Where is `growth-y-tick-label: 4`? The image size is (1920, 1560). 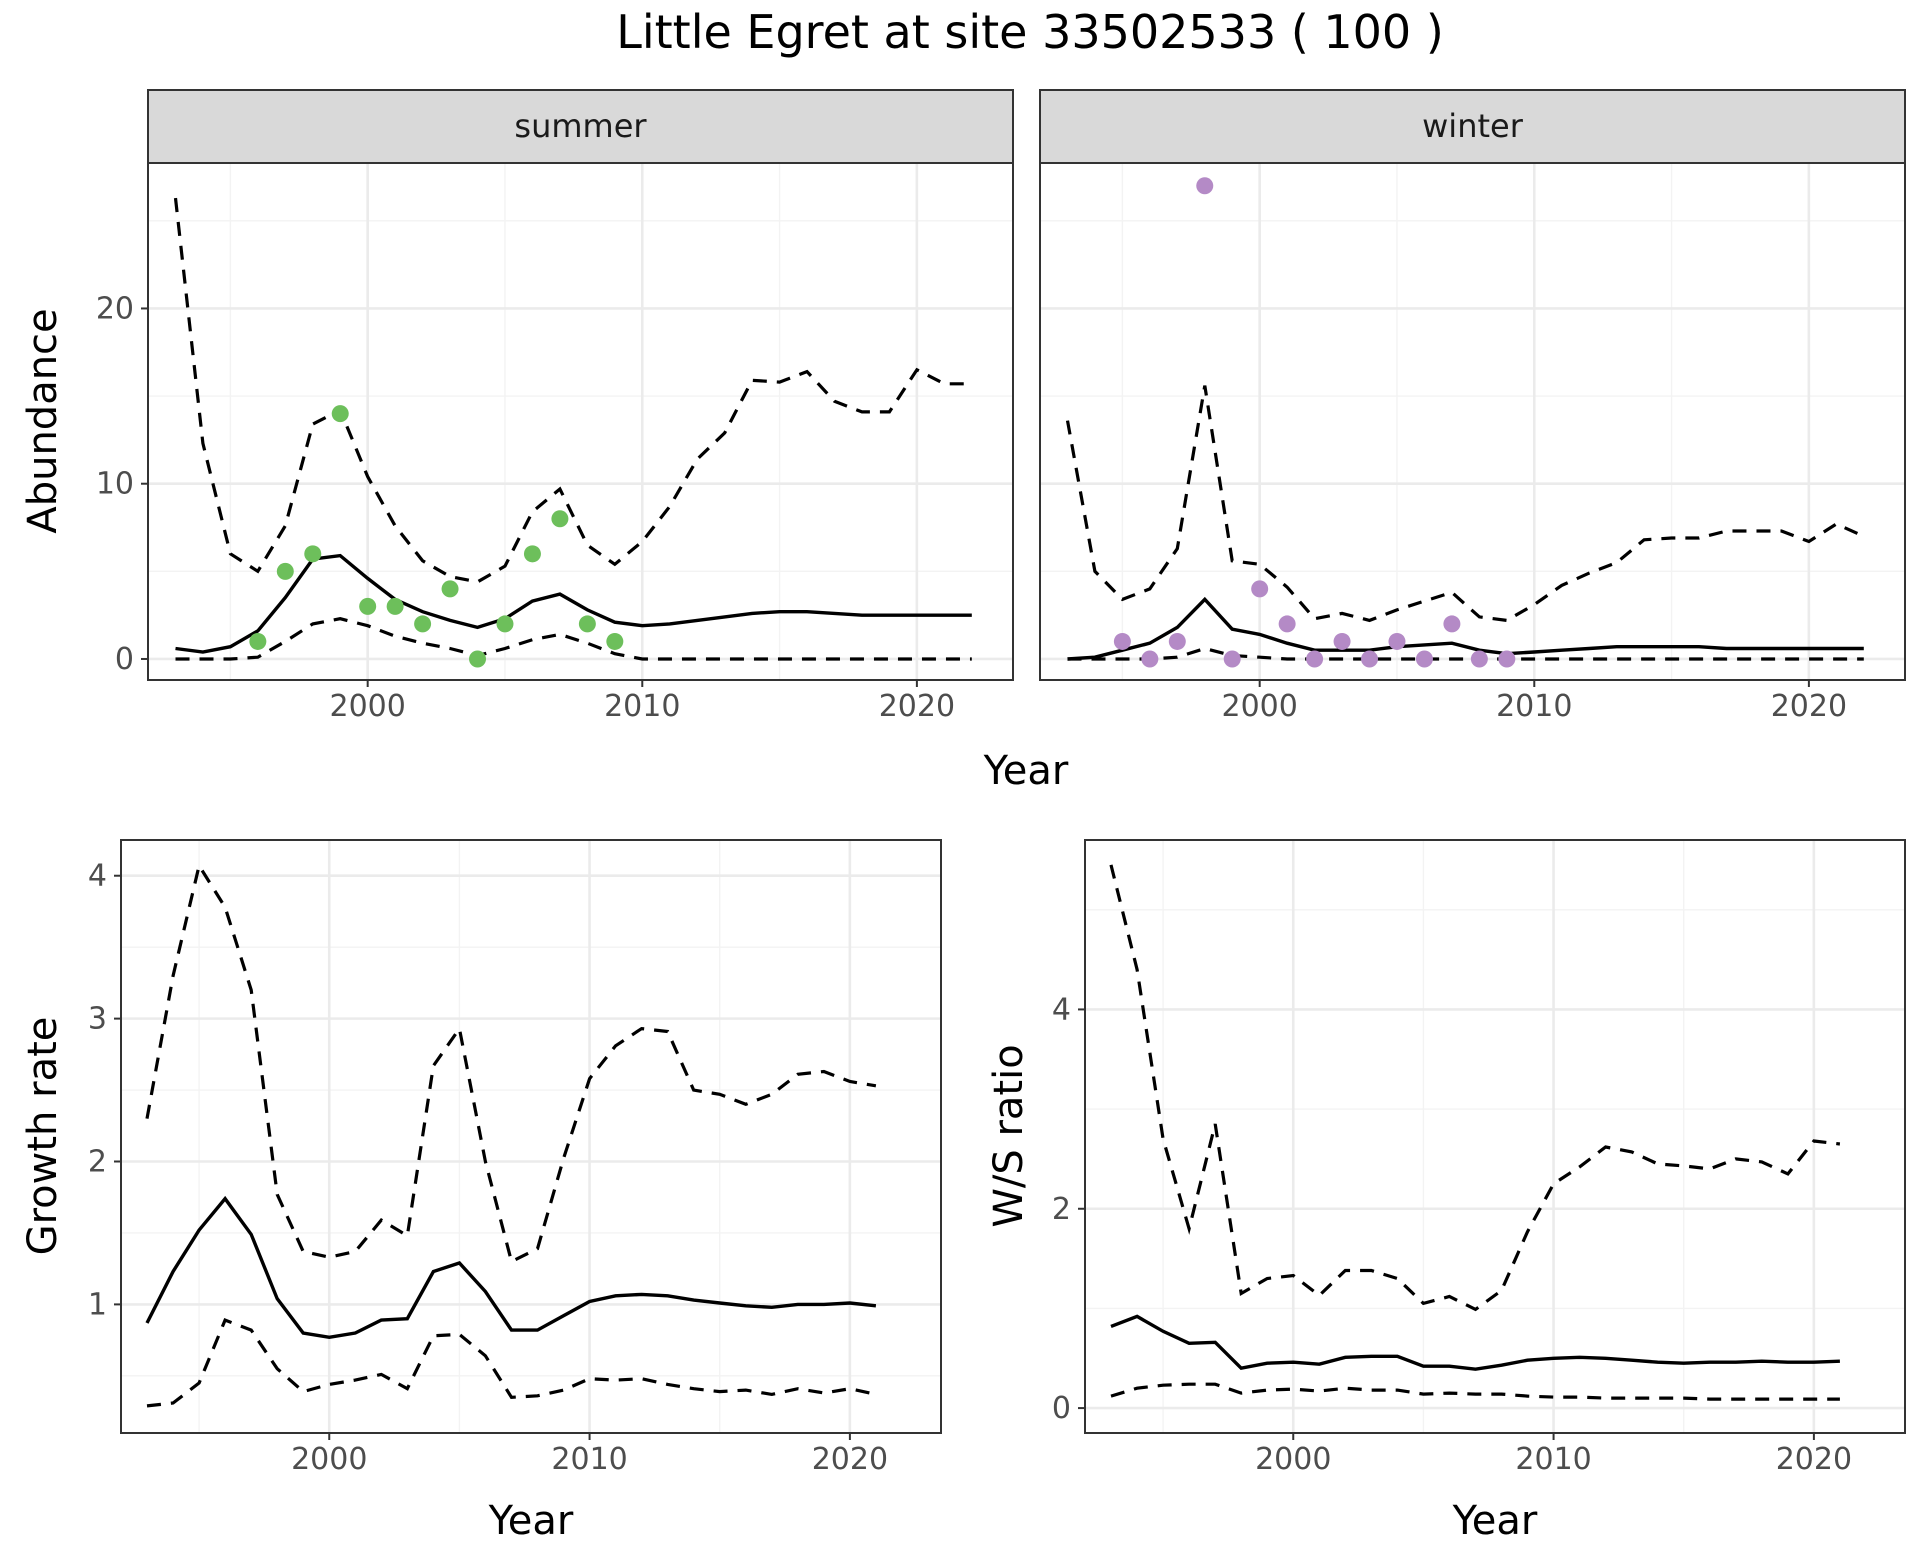 growth-y-tick-label: 4 is located at coordinates (97, 876).